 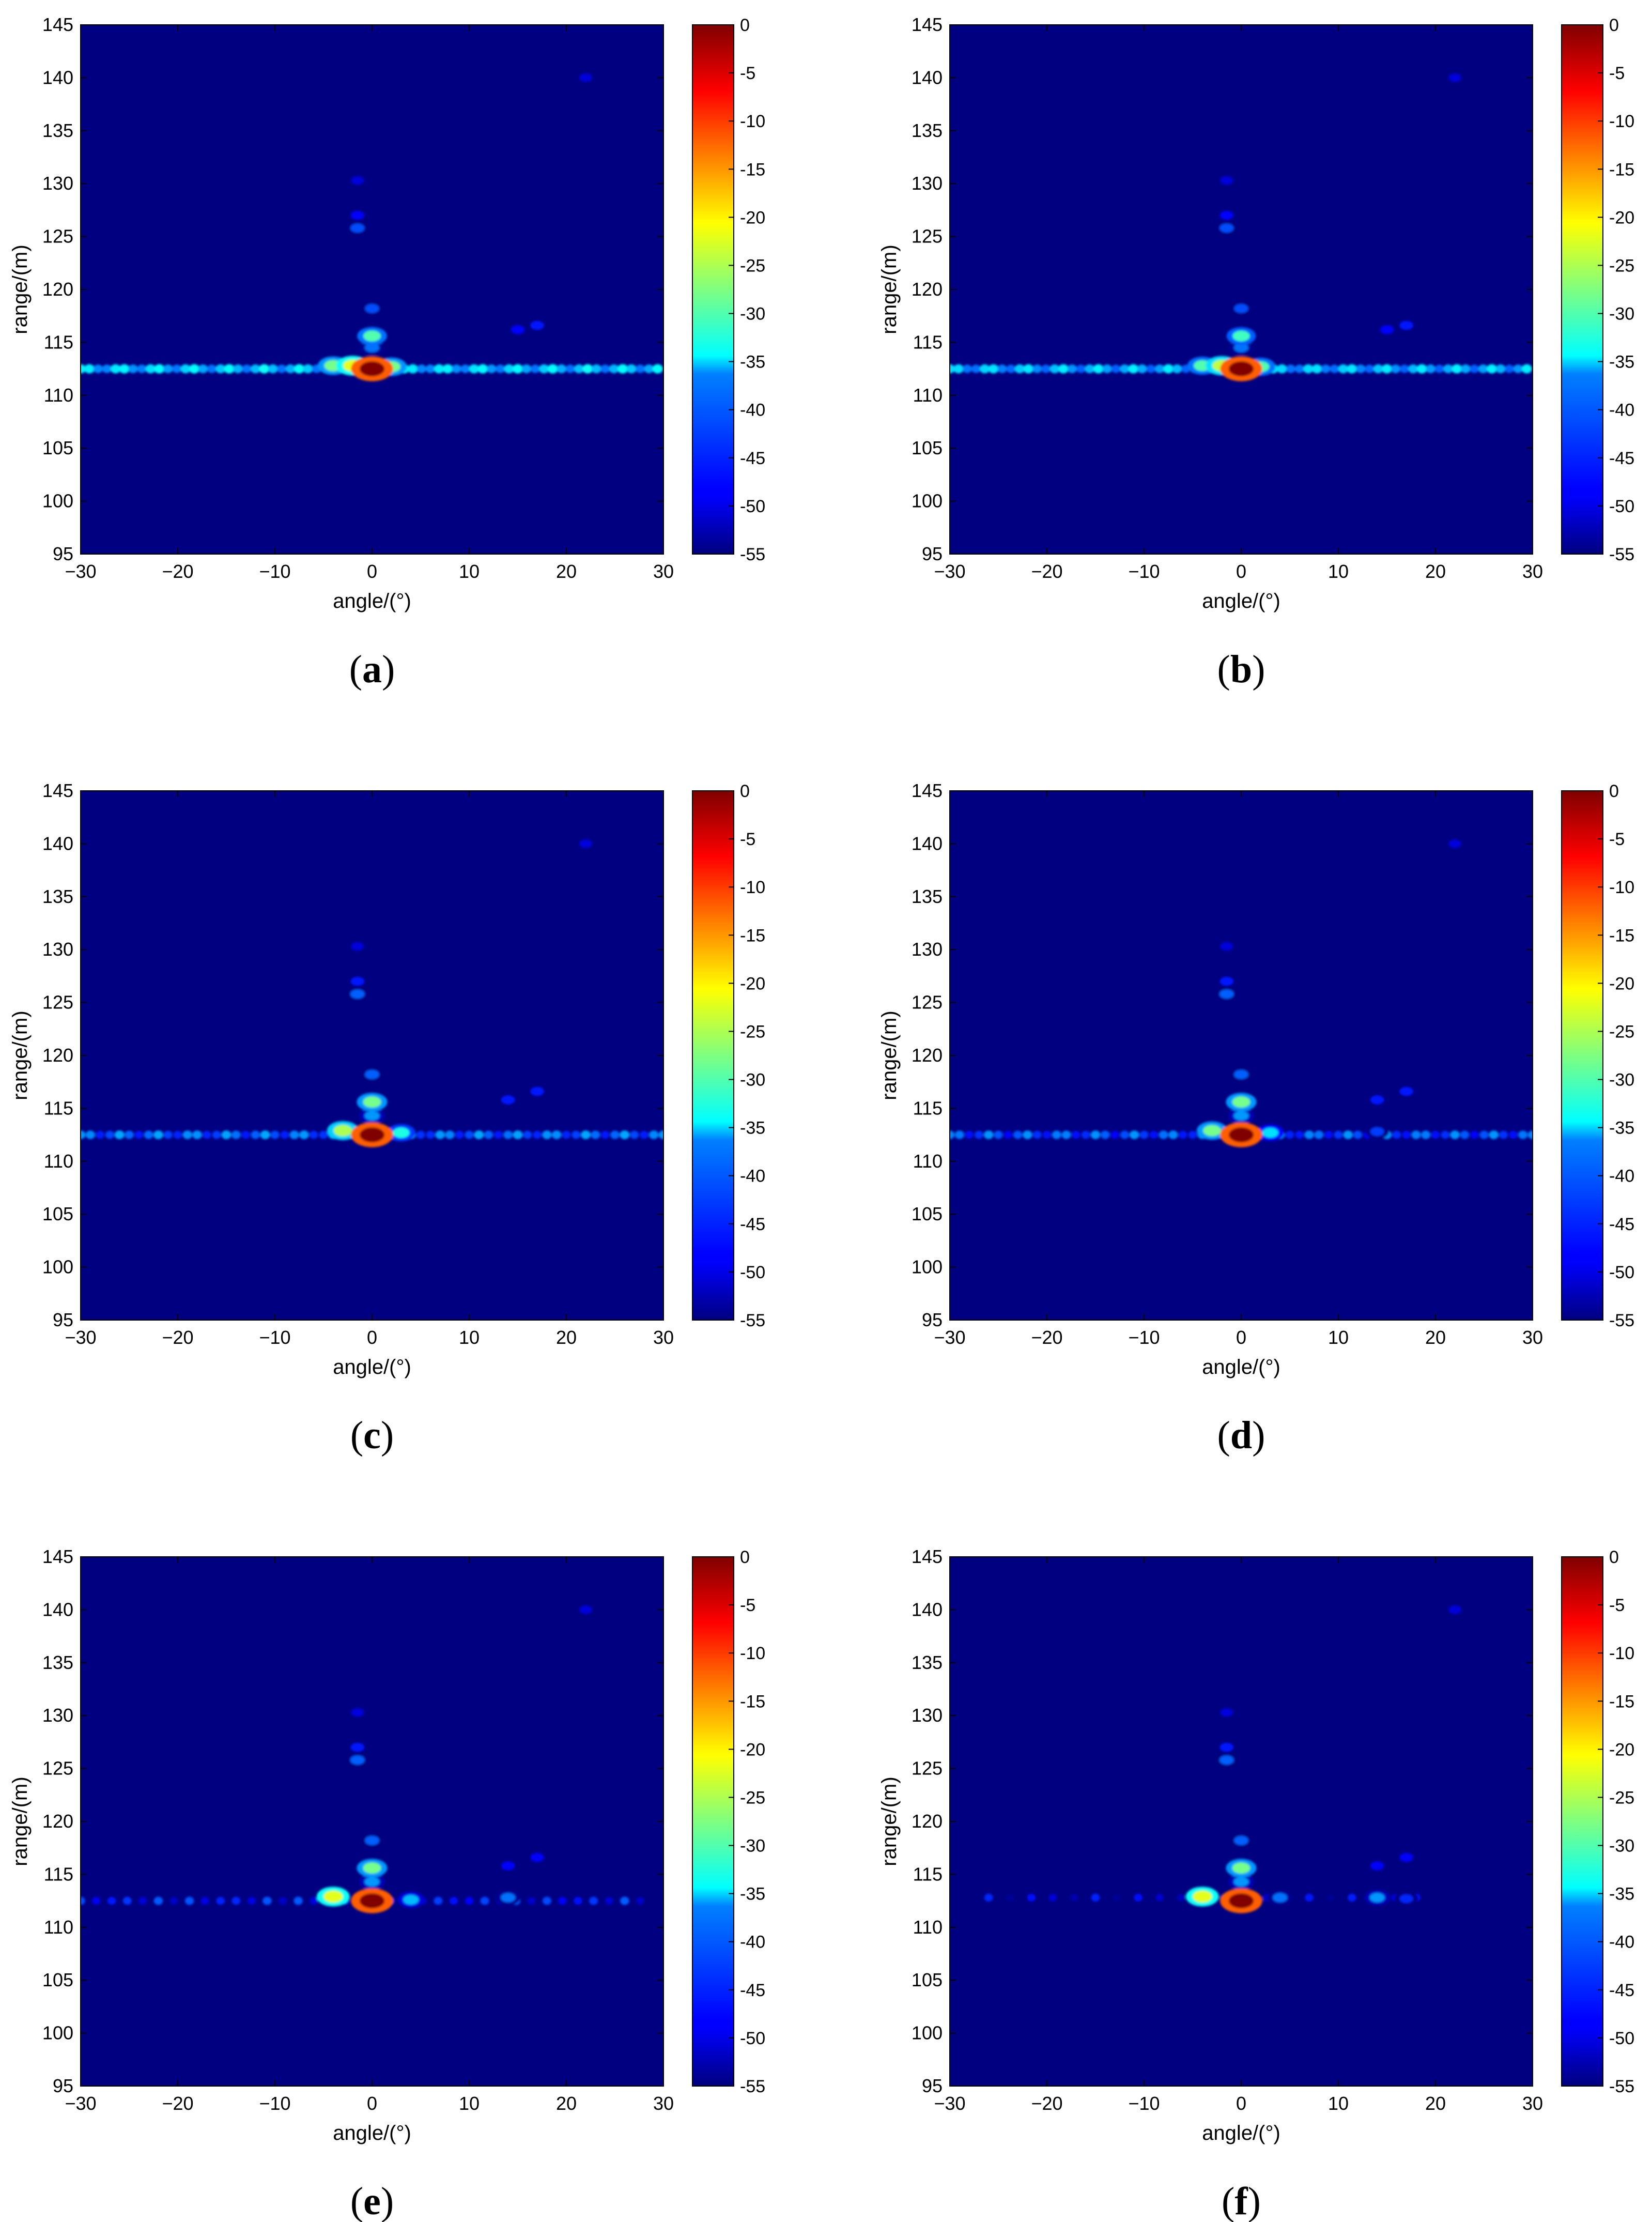 What do you see at coordinates (752, 1991) in the screenshot?
I see `colorbar-tick-label: -45` at bounding box center [752, 1991].